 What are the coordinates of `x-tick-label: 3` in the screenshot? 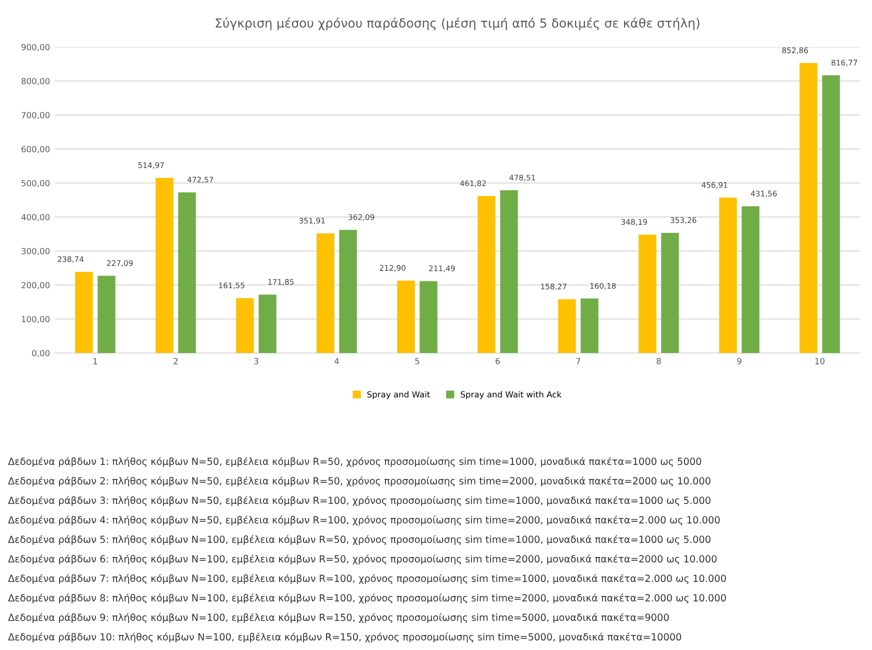 It's located at (256, 361).